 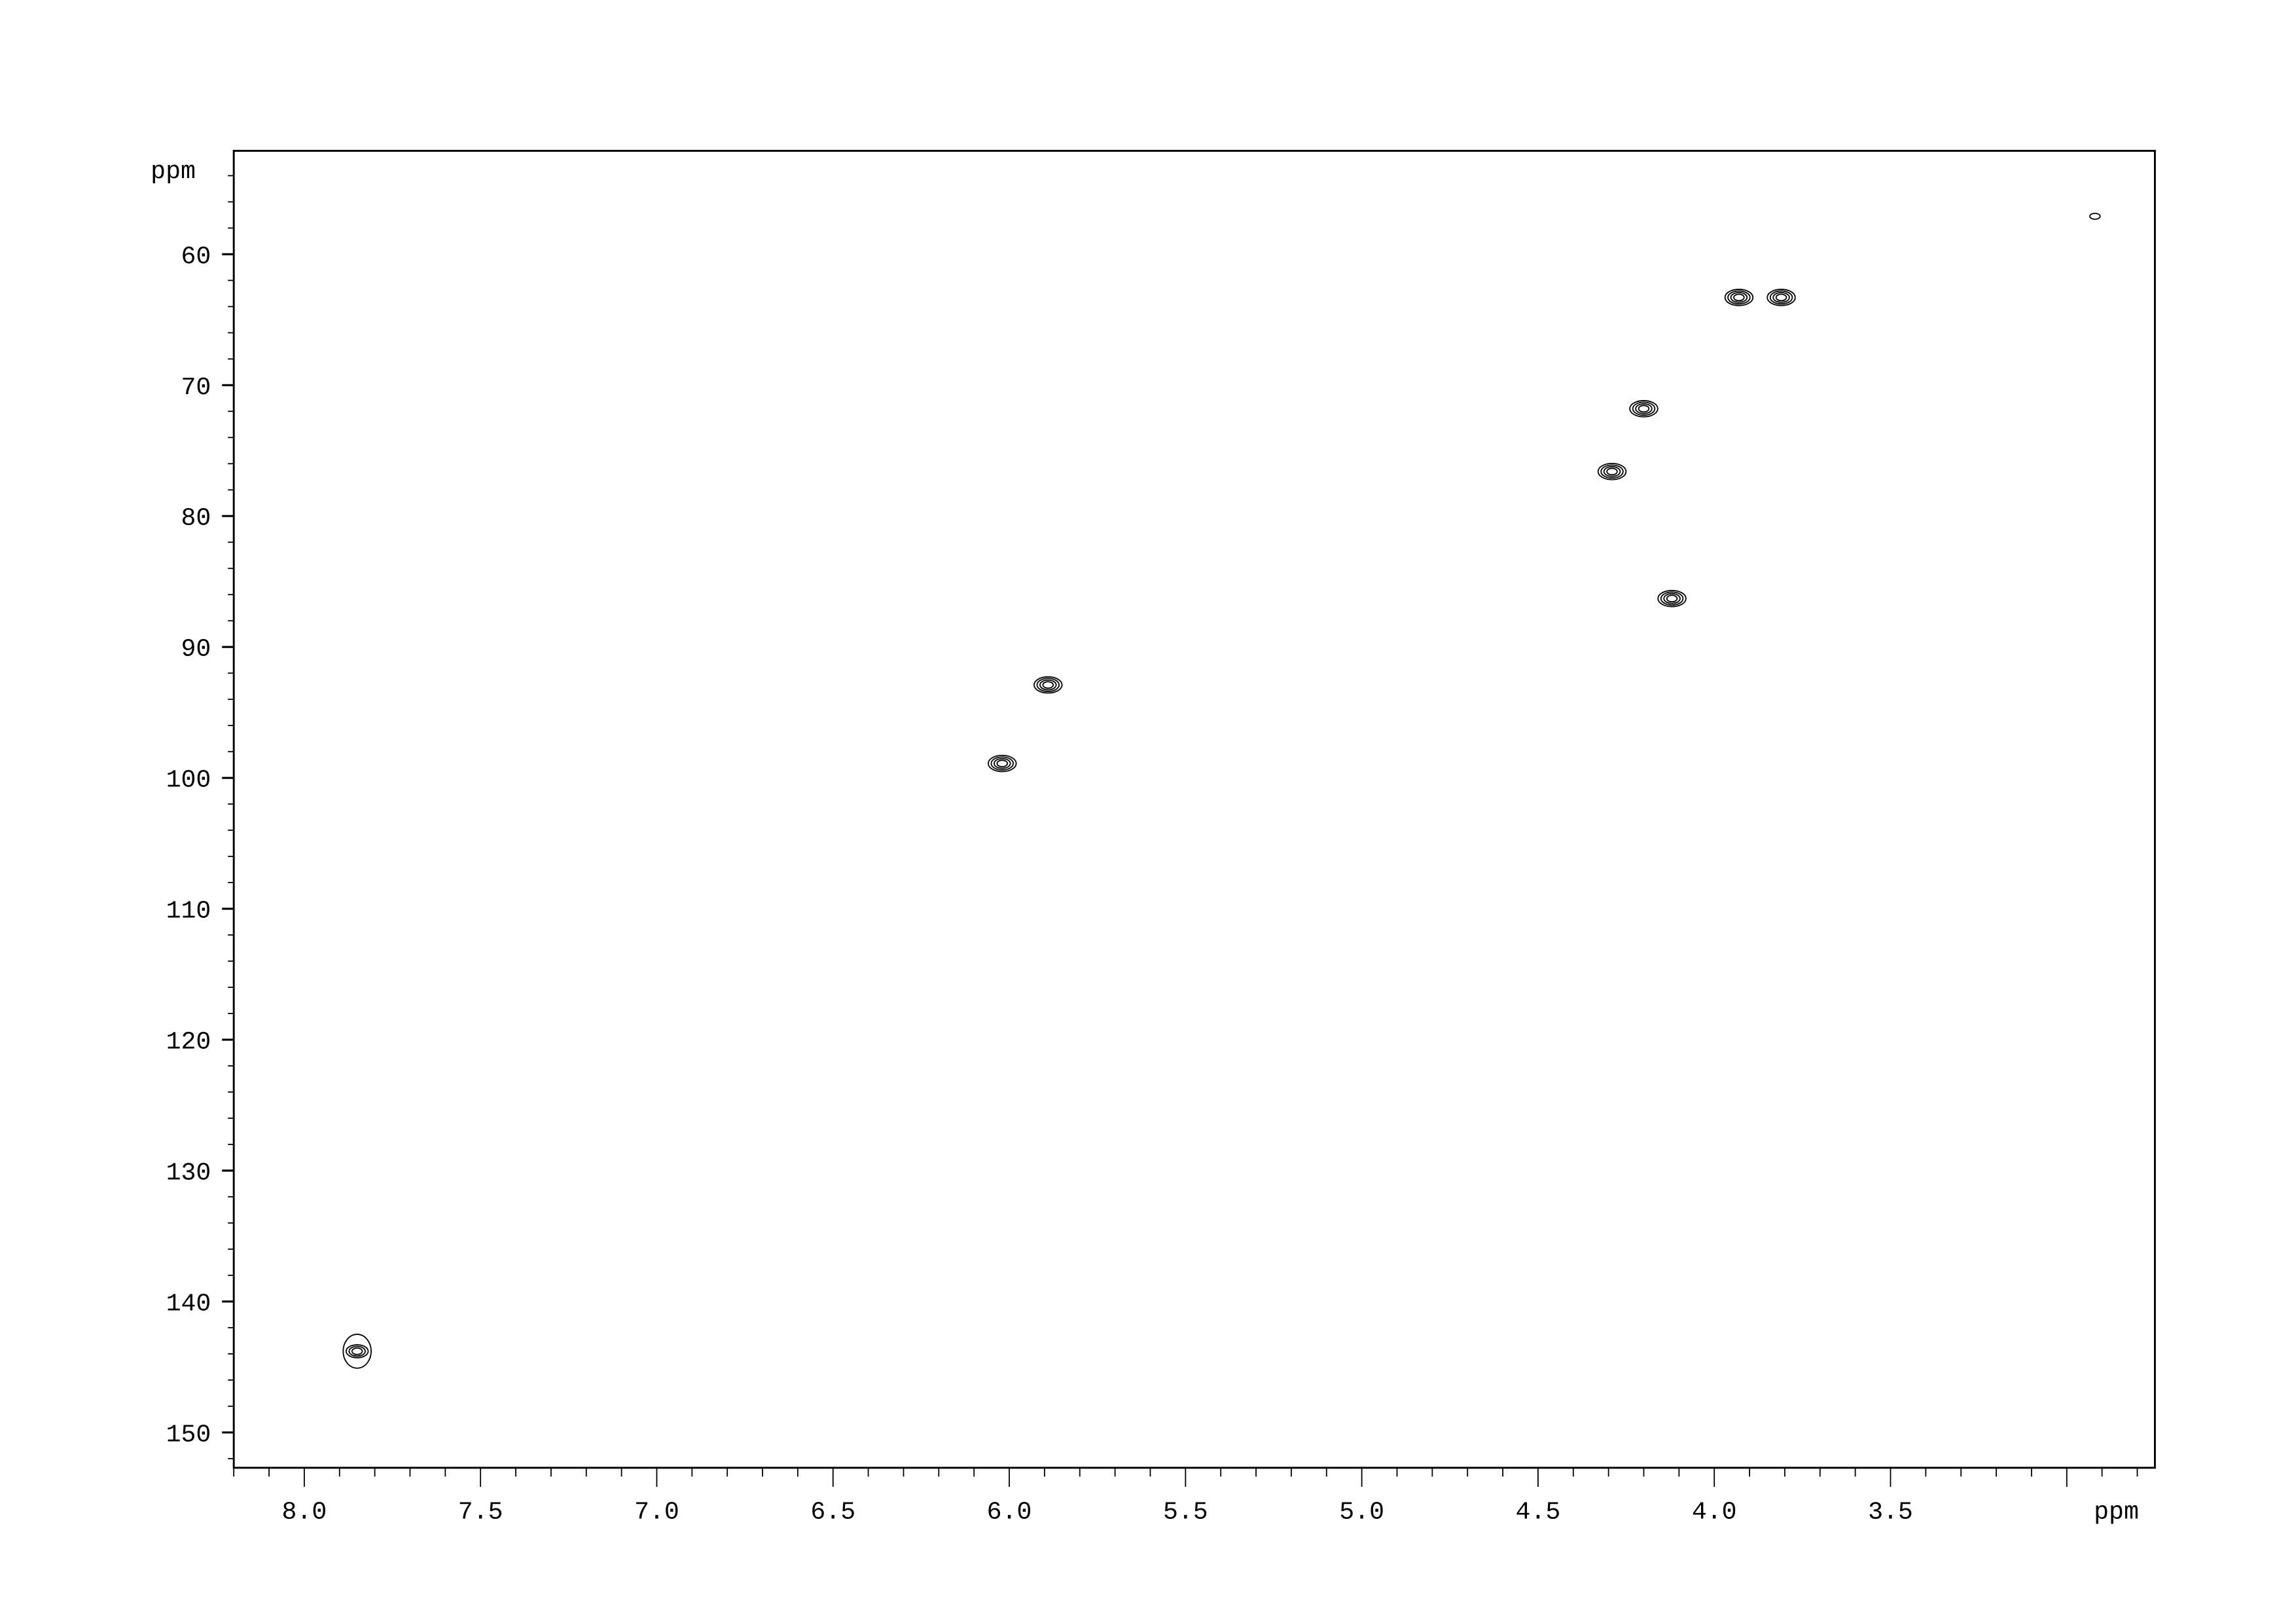 What do you see at coordinates (1714, 1512) in the screenshot?
I see `x-tick-label: 4.0` at bounding box center [1714, 1512].